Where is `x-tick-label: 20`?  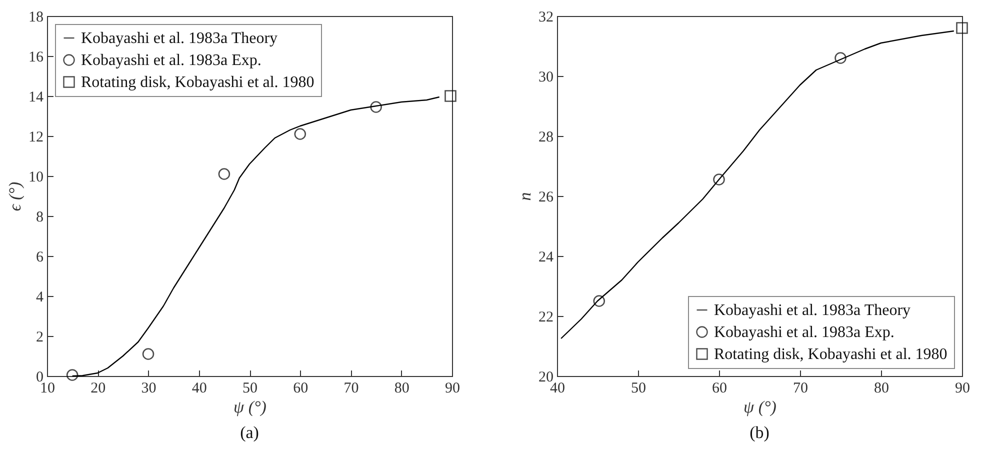 x-tick-label: 20 is located at coordinates (98, 388).